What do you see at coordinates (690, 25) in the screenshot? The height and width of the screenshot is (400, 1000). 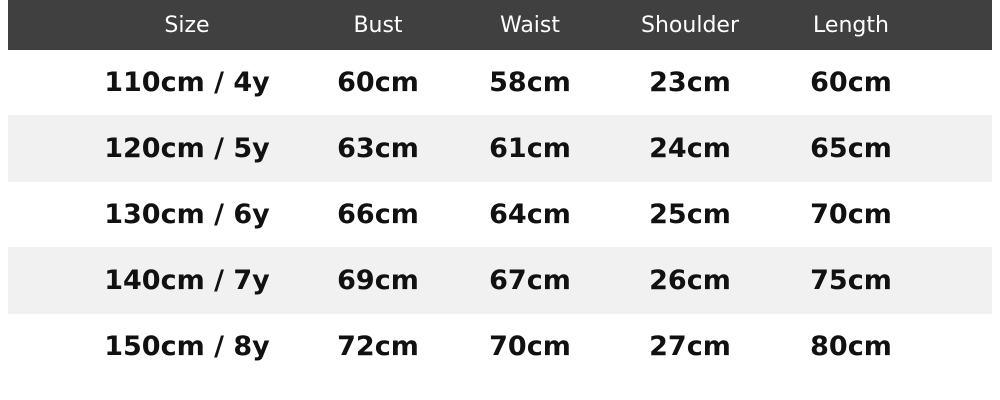 I see `header-shoulder: Shoulder` at bounding box center [690, 25].